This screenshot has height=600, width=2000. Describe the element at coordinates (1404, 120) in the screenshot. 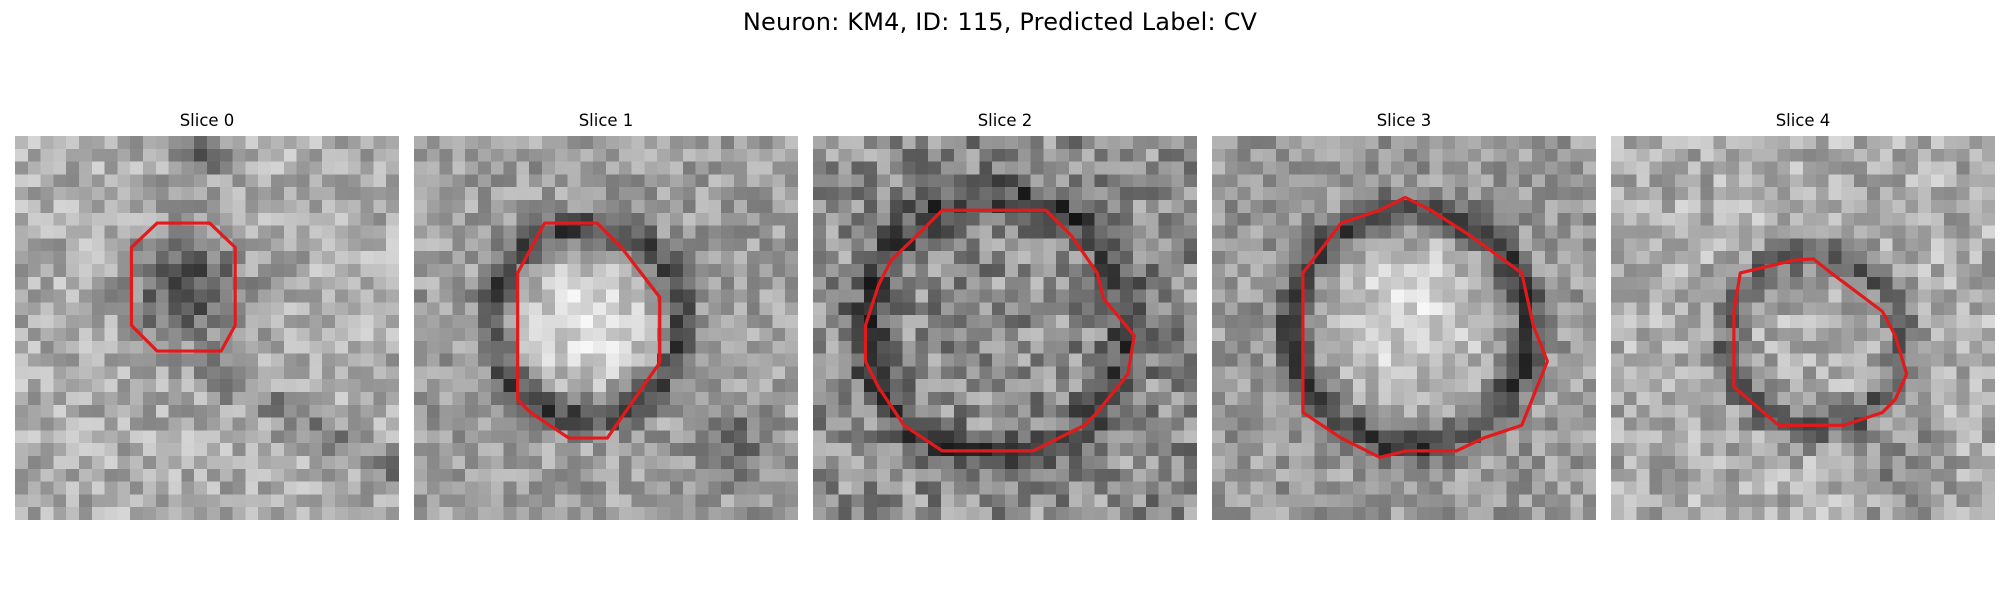

I see `slice-title: Slice 3` at that location.